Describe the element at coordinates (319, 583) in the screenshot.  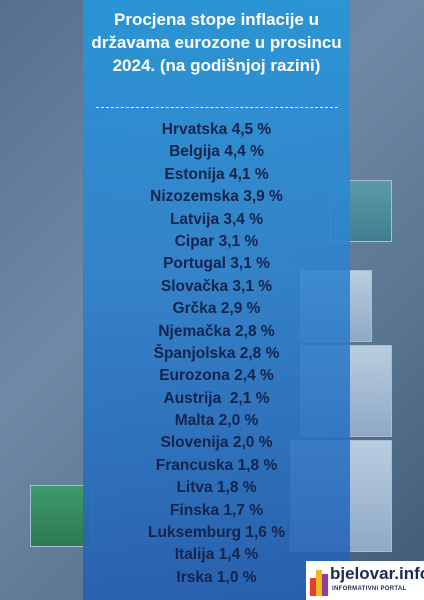
I see `logo-icon` at that location.